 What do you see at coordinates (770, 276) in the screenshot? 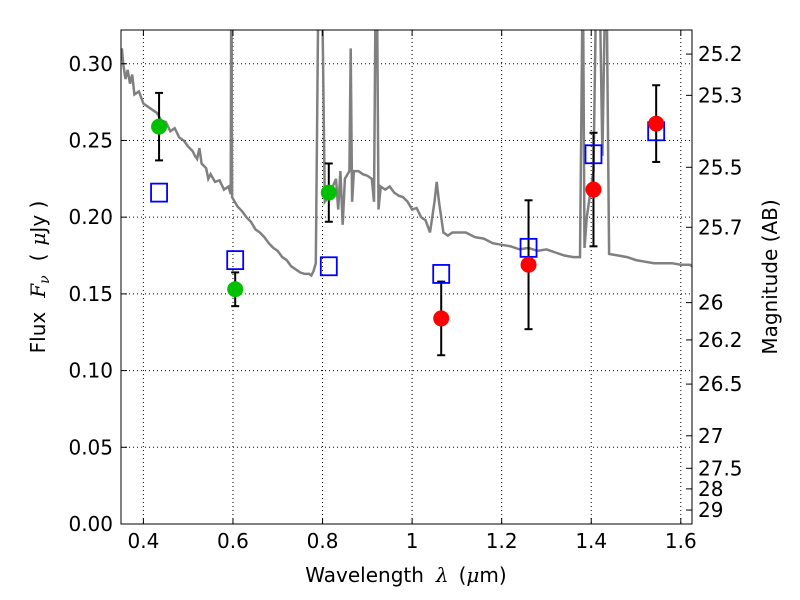
I see `y2-axis-label: Magnitude (AB)` at bounding box center [770, 276].